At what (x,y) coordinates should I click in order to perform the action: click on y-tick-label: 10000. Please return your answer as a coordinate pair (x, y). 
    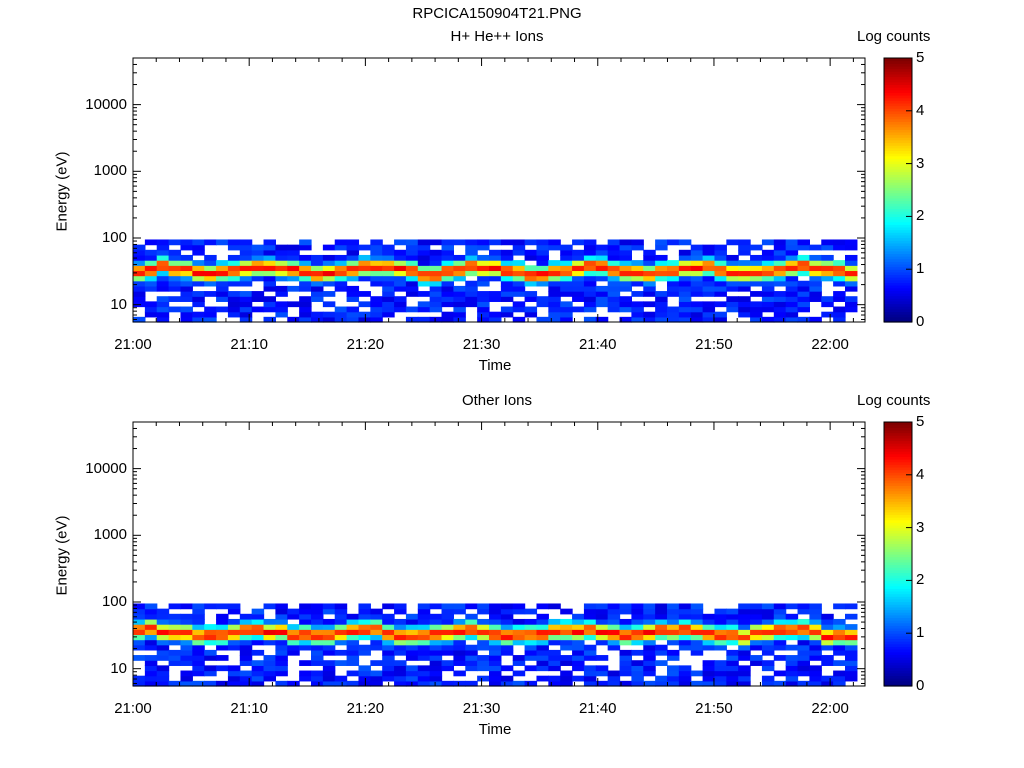
    Looking at the image, I should click on (106, 104).